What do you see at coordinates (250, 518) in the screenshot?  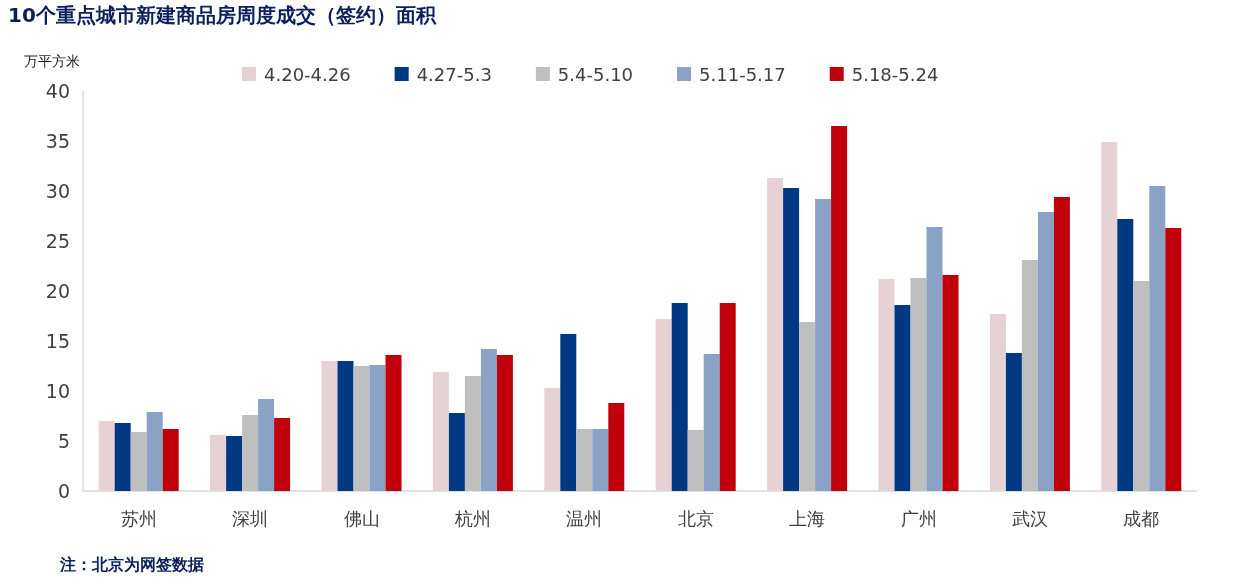 I see `x-tick-label: 深圳` at bounding box center [250, 518].